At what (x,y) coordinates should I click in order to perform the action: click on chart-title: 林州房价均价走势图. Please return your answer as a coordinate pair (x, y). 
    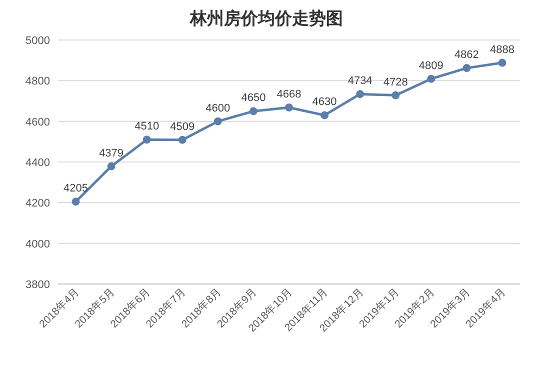
    Looking at the image, I should click on (266, 18).